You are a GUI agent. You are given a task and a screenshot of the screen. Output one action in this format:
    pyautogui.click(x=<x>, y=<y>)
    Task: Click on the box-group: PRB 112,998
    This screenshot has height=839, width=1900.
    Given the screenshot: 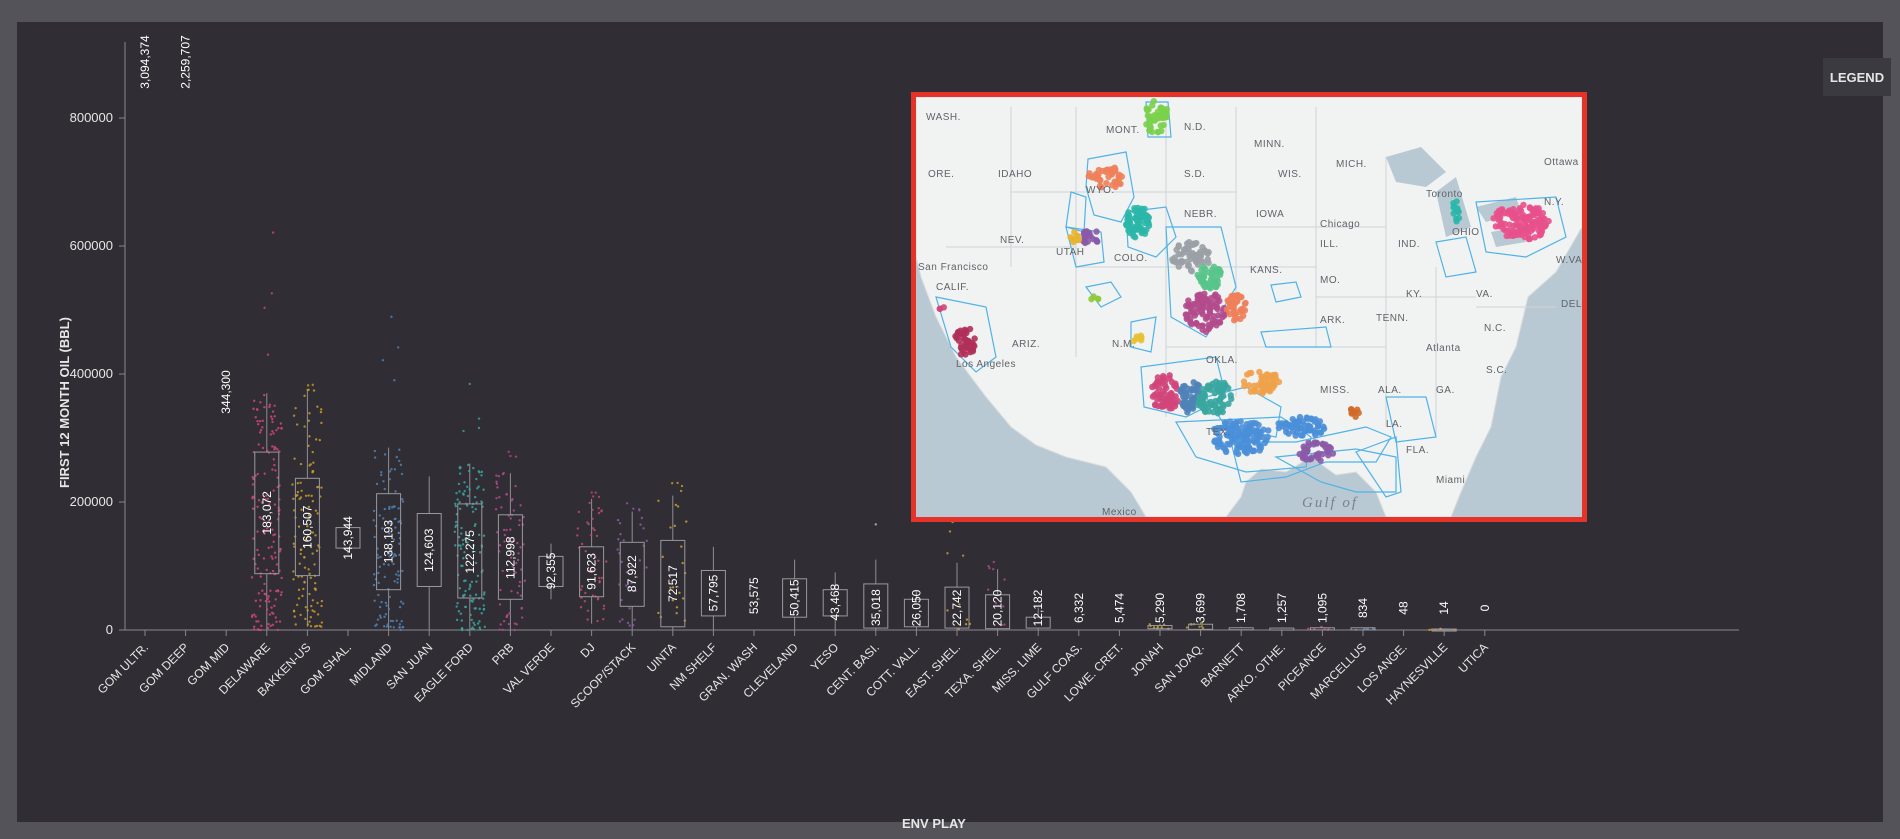 What is the action you would take?
    pyautogui.click(x=508, y=559)
    